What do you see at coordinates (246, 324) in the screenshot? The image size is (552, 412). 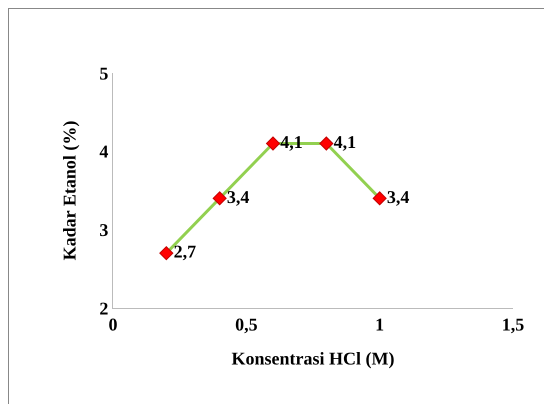 I see `x-tick-label: 0,5` at bounding box center [246, 324].